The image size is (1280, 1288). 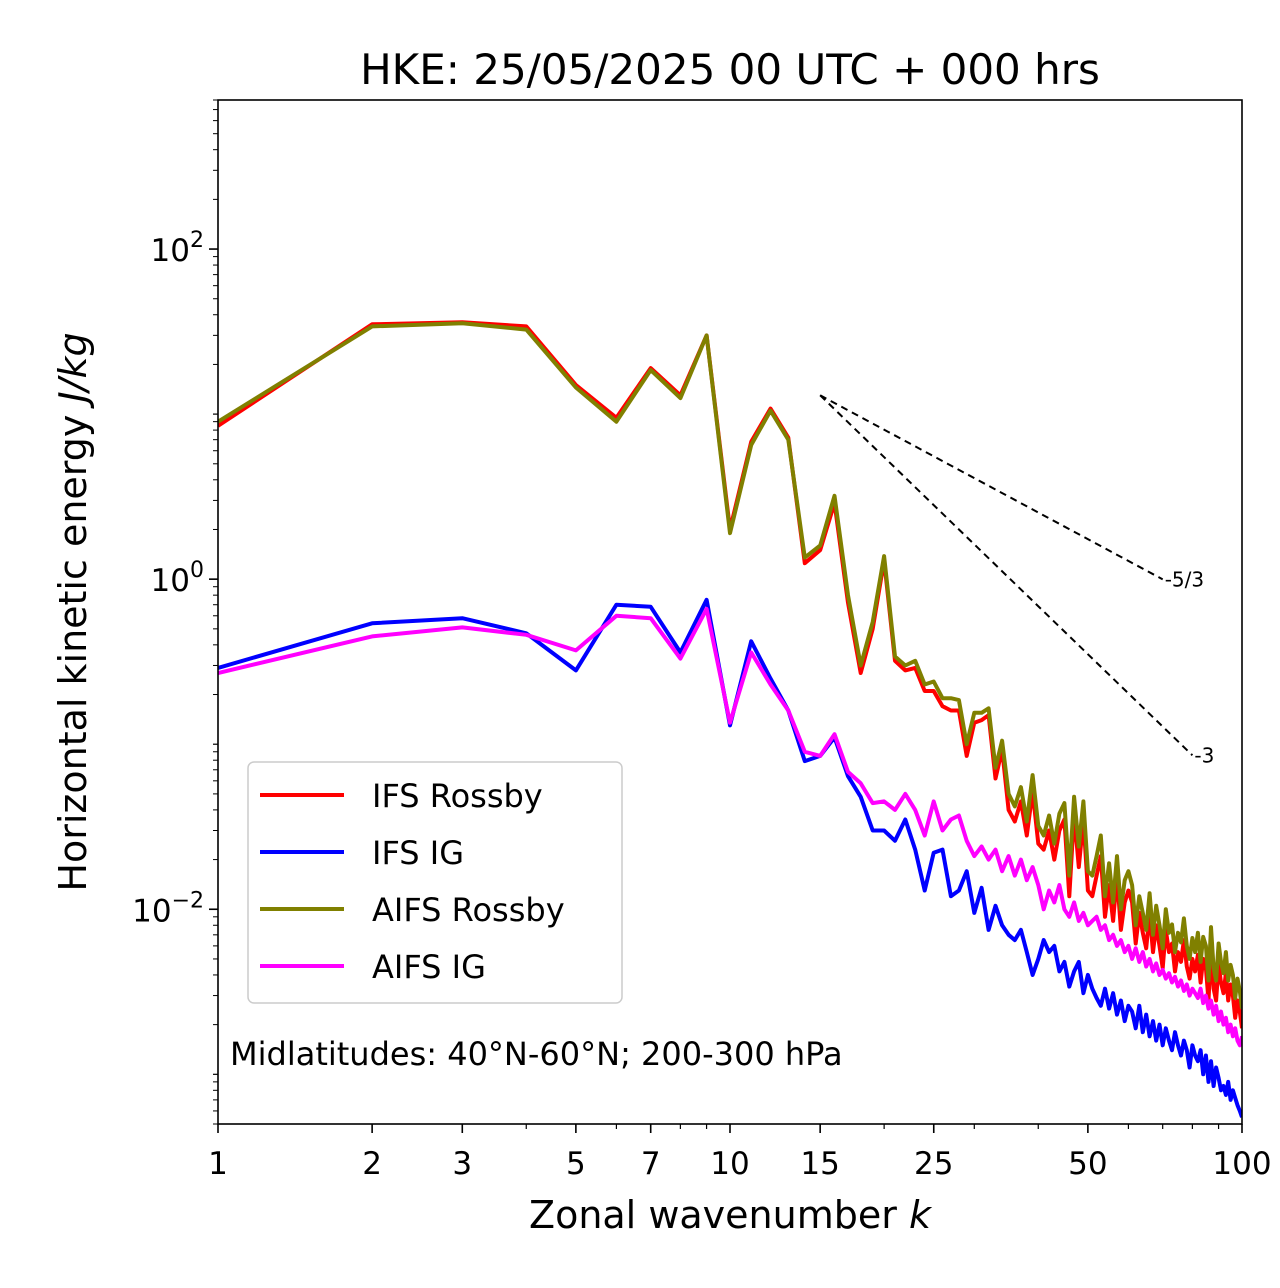 What do you see at coordinates (651, 1164) in the screenshot?
I see `x-tick-label: 7` at bounding box center [651, 1164].